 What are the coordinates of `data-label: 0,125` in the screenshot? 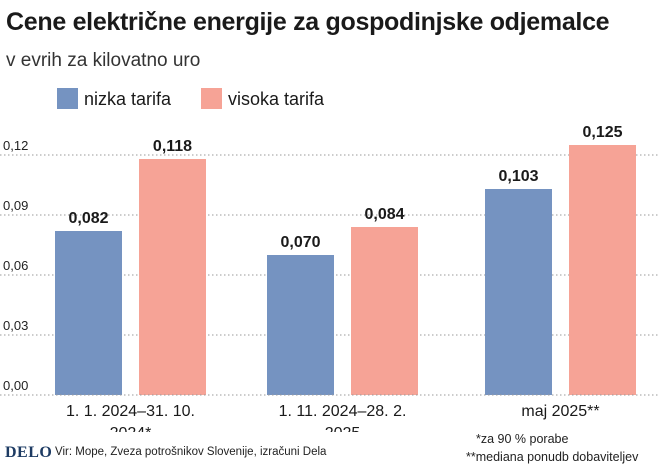 It's located at (602, 132).